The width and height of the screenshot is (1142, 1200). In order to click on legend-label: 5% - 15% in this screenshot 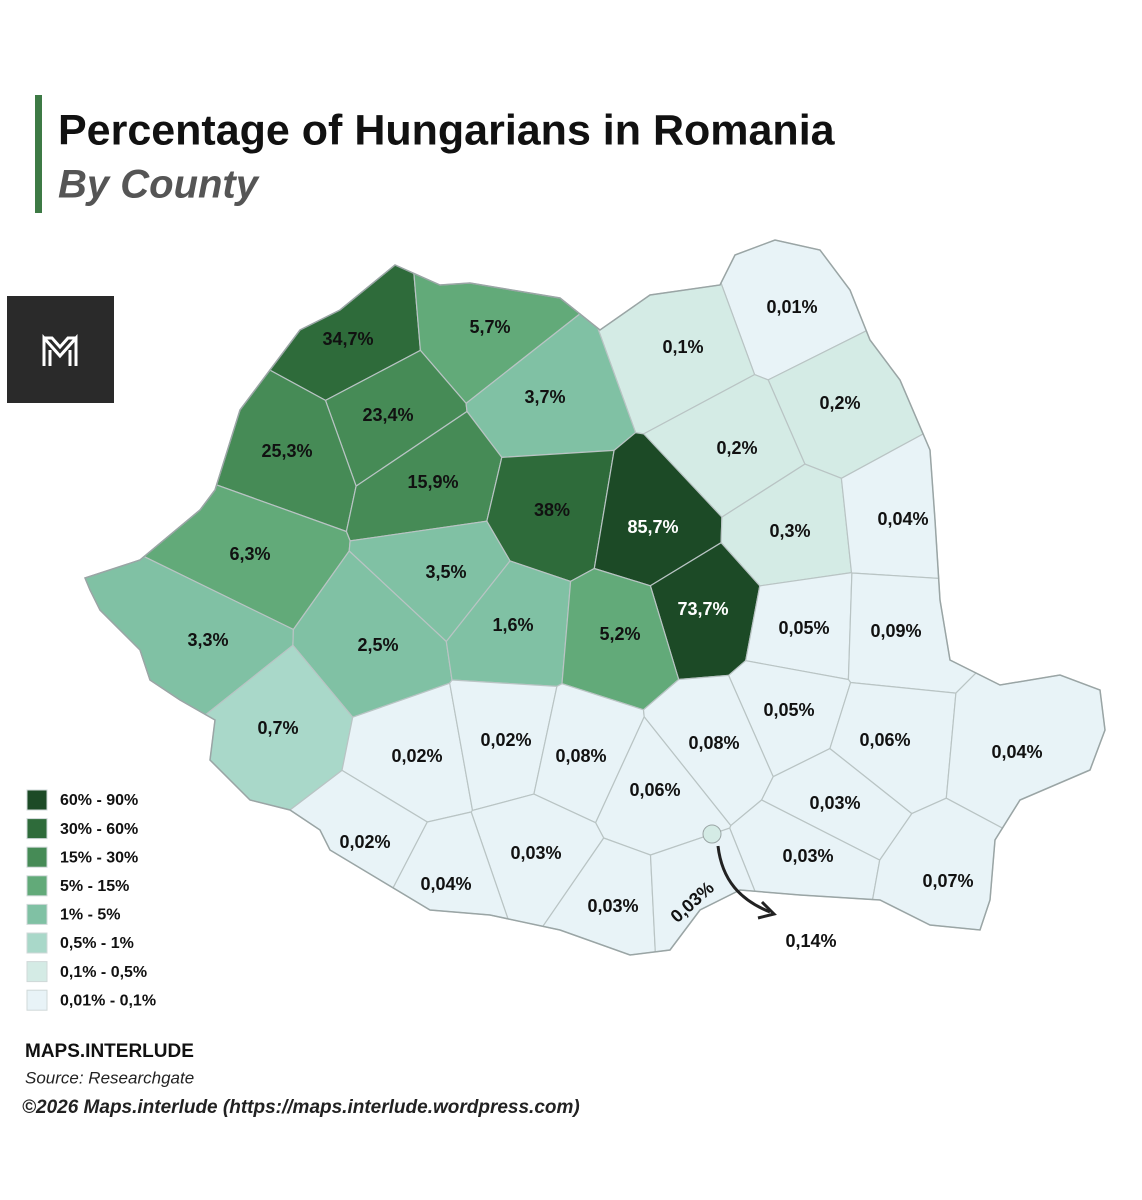, I will do `click(94, 886)`.